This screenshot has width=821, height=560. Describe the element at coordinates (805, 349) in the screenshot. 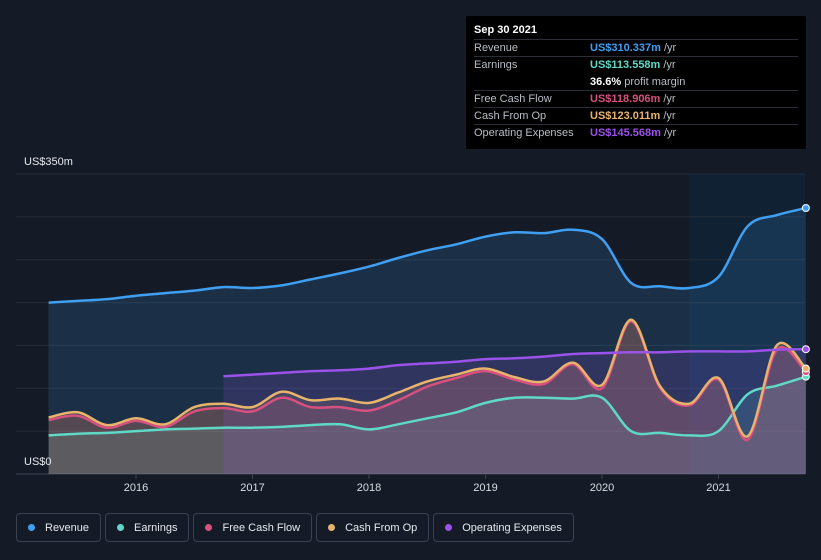

I see `operating-expenses-end-point` at that location.